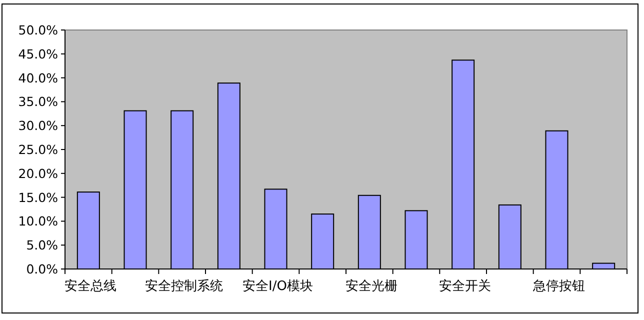 The width and height of the screenshot is (644, 320). I want to click on x-tick-label: 急停按钮, so click(558, 286).